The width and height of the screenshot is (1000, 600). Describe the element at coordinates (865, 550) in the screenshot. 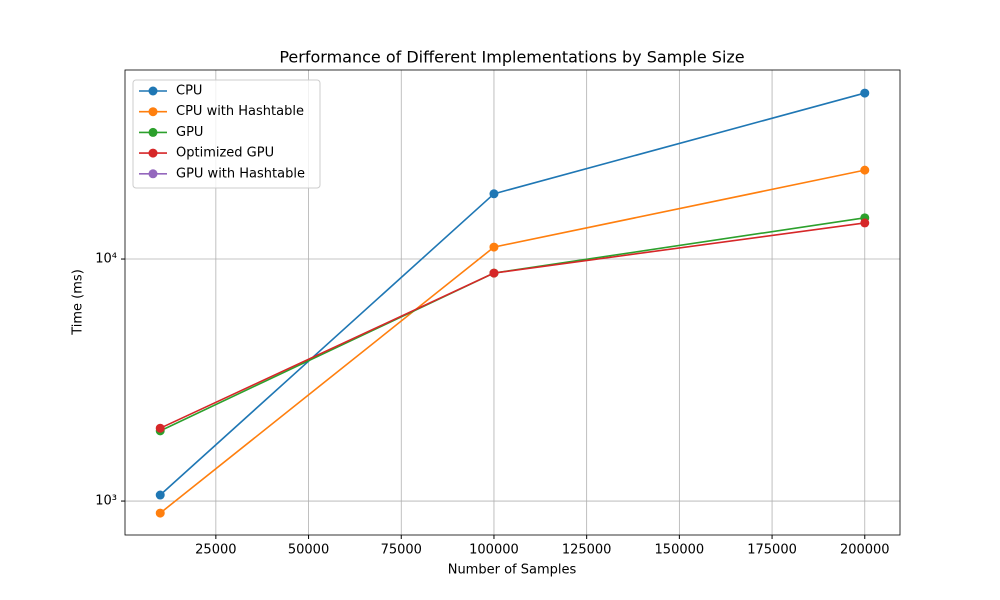

I see `x-tick-label: 200000` at that location.